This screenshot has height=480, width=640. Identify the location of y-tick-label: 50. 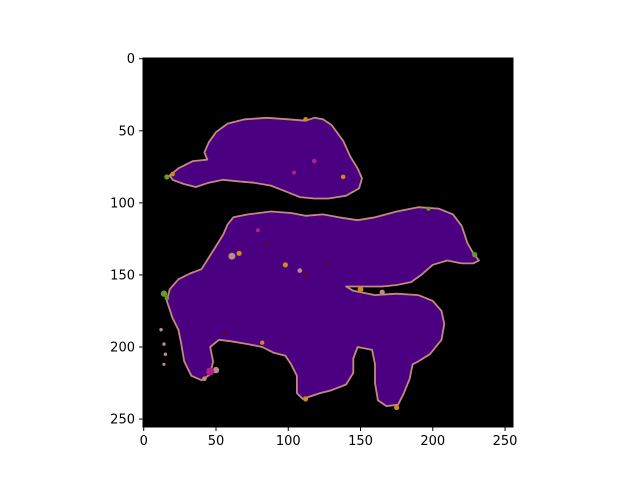
(126, 131).